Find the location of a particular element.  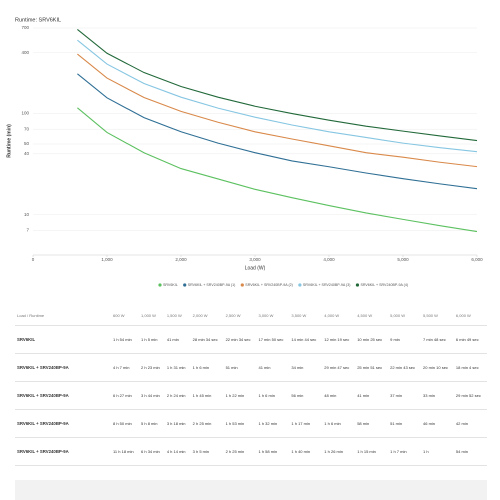

y-tick-label: 10 is located at coordinates (27, 214).